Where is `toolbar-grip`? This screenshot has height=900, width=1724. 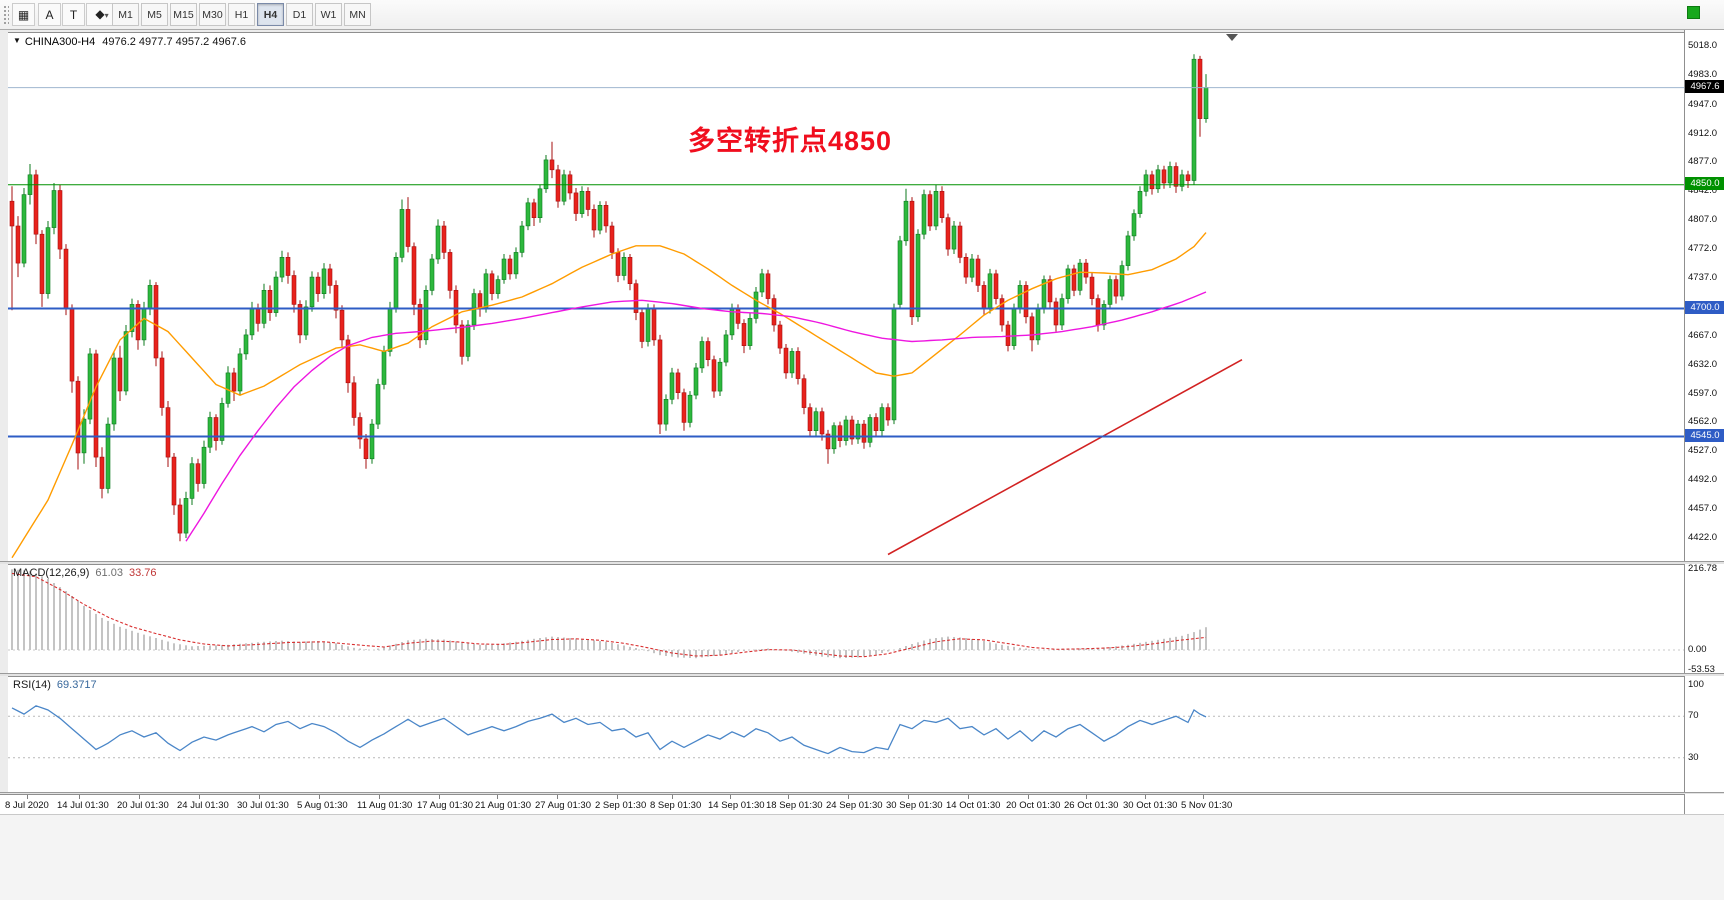
toolbar-grip is located at coordinates (6, 15).